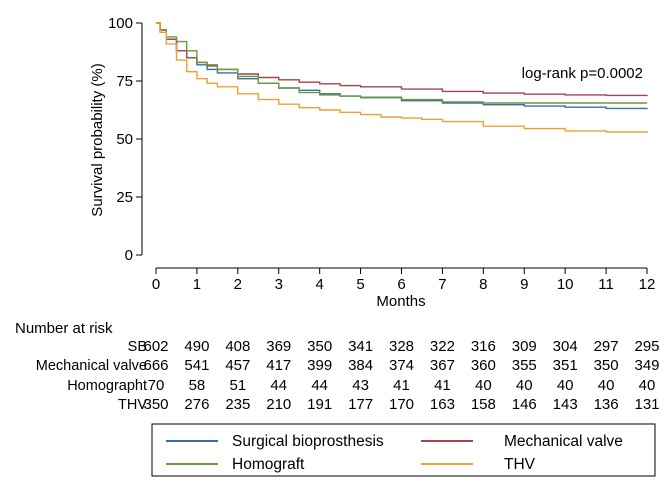 This screenshot has width=664, height=483. Describe the element at coordinates (360, 284) in the screenshot. I see `x-tick-label: 5` at that location.